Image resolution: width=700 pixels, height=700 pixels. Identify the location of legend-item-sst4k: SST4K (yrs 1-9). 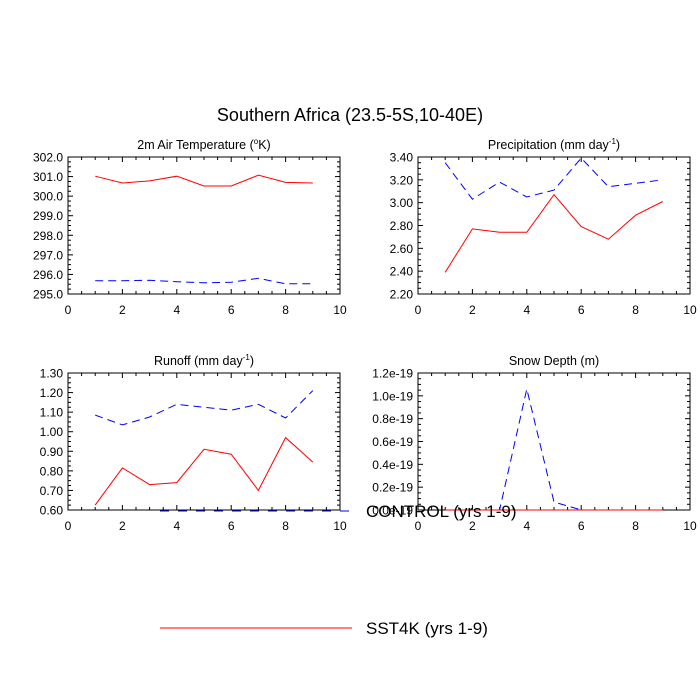
(324, 628).